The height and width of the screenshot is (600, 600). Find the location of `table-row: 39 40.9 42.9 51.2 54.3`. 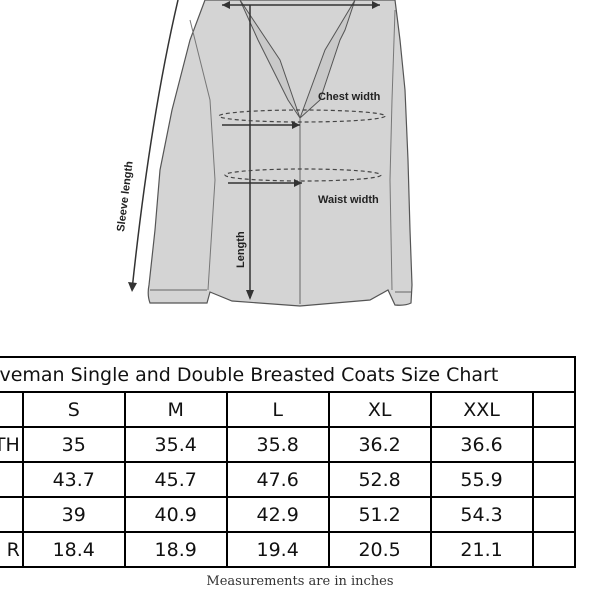

table-row: 39 40.9 42.9 51.2 54.3 is located at coordinates (288, 514).